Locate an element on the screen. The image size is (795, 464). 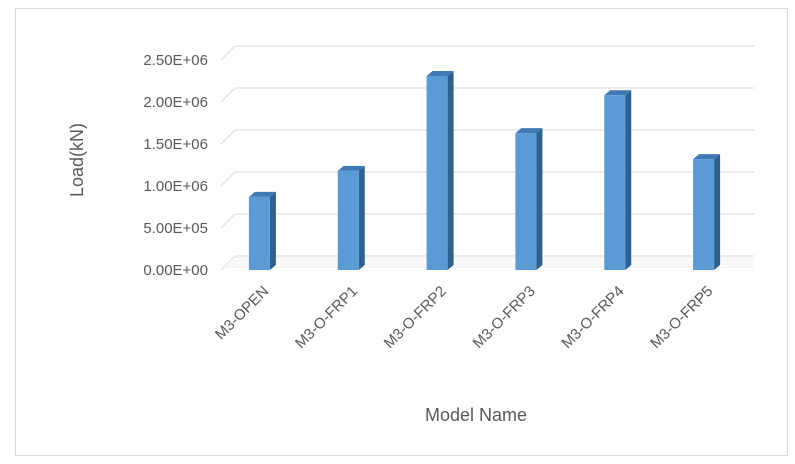
y-tick-label: 5.00E+05 is located at coordinates (175, 228).